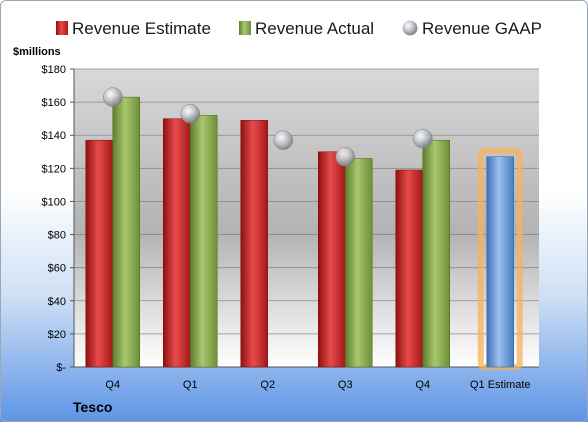 The image size is (588, 422). Describe the element at coordinates (317, 385) in the screenshot. I see `x-axis-categories: Q4 Q1 Q2 Q3 Q4 Q1 Estimate` at that location.